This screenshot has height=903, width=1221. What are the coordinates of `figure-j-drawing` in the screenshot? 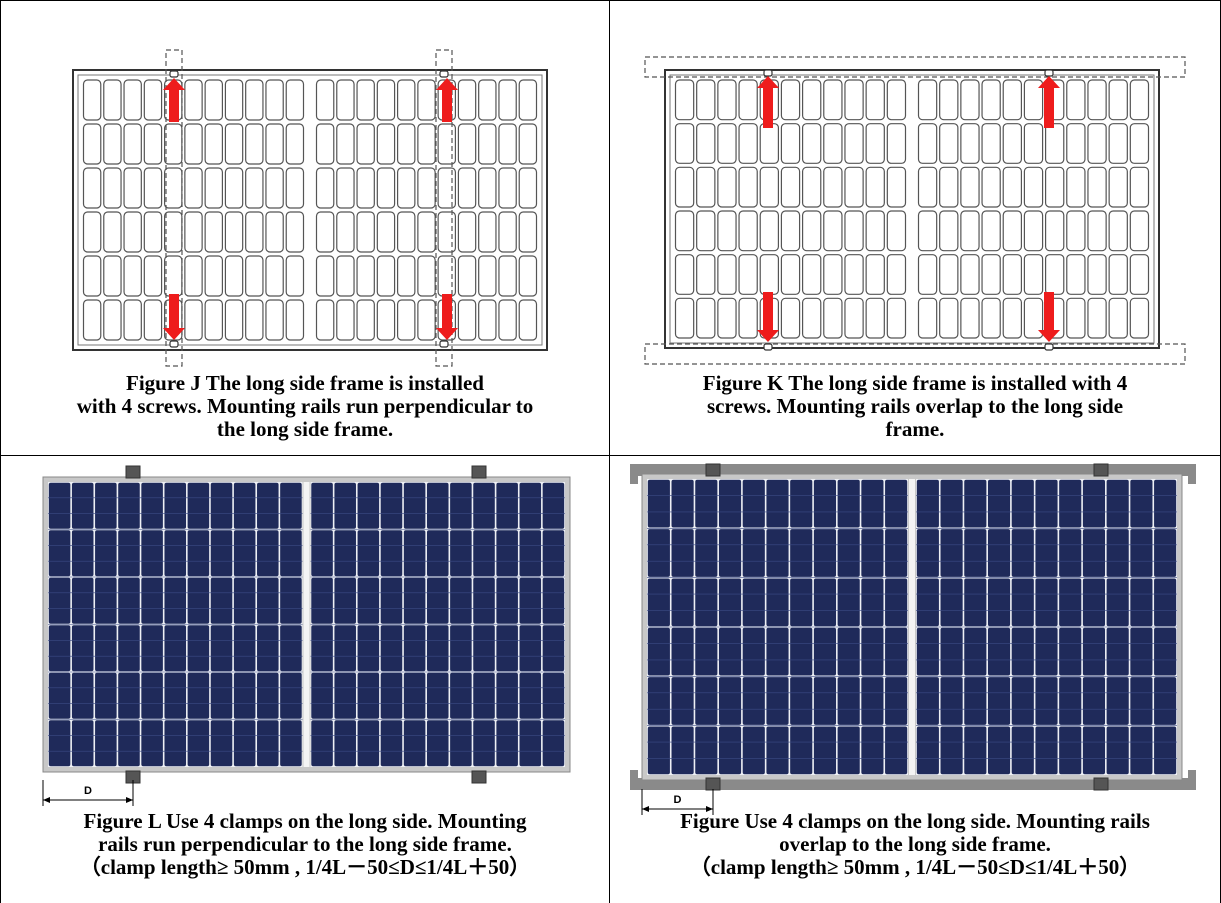 It's located at (310, 208).